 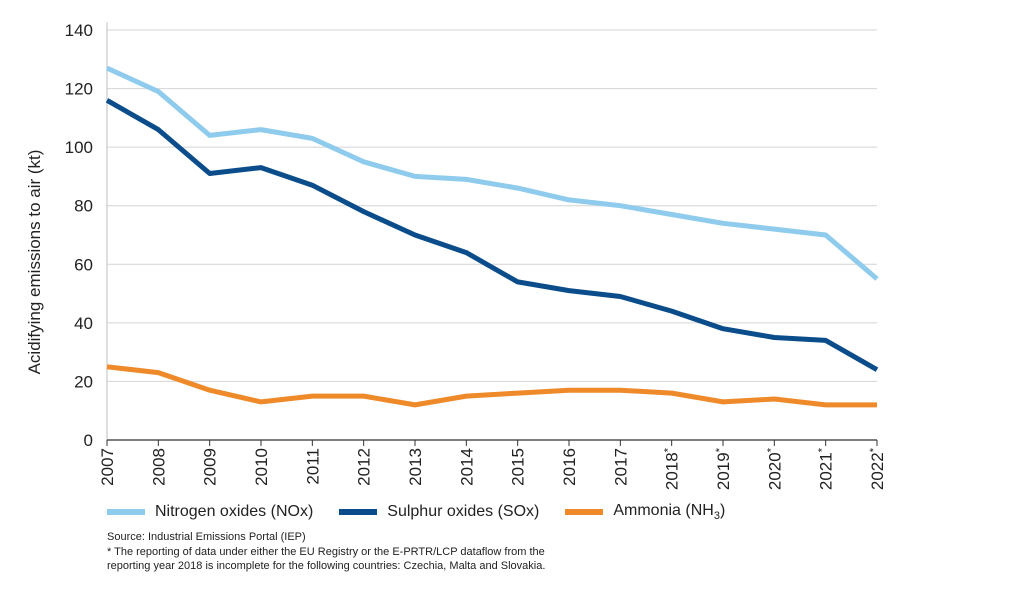 I want to click on x-tick-label: 2007, so click(x=107, y=467).